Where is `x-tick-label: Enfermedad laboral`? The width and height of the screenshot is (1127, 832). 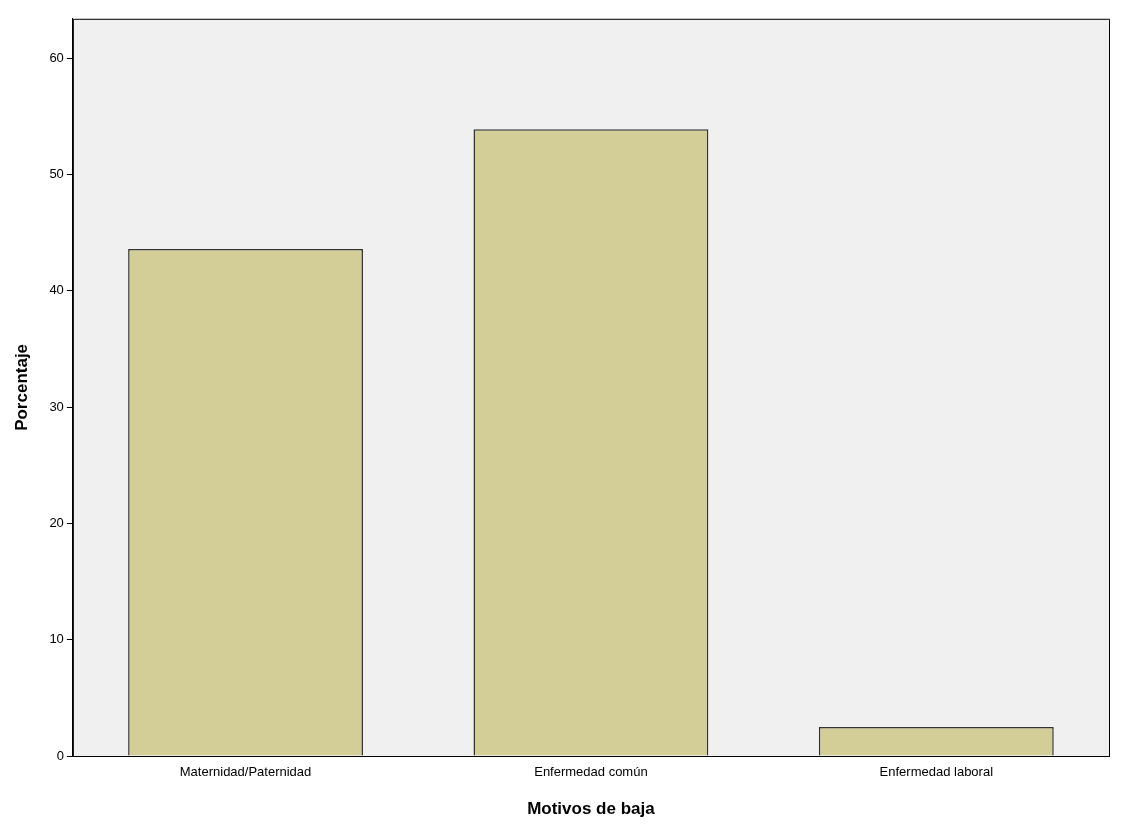 x-tick-label: Enfermedad laboral is located at coordinates (936, 772).